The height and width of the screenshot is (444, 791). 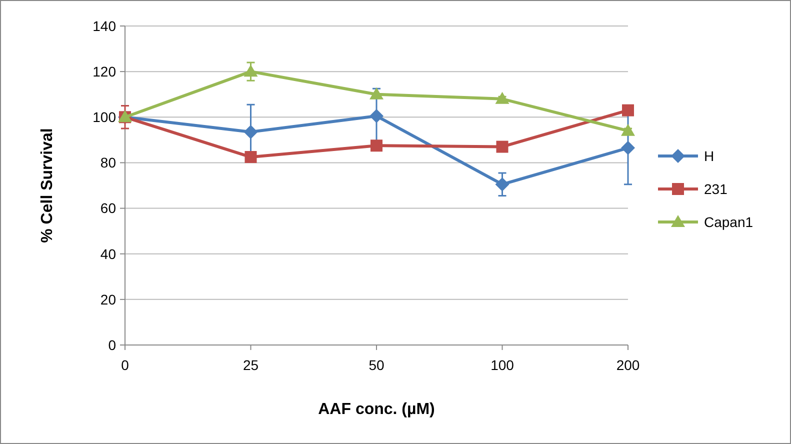 I want to click on y-tick-label: 120, so click(x=104, y=71).